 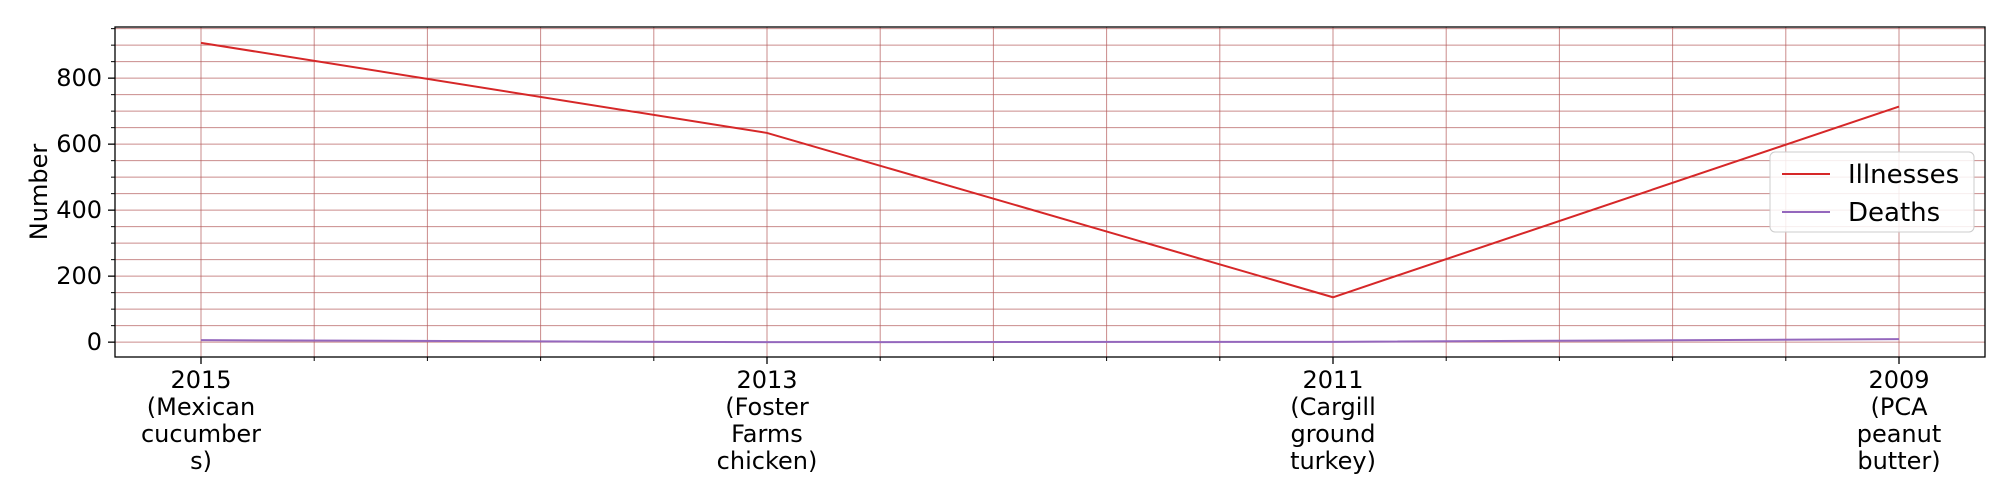 What do you see at coordinates (79, 210) in the screenshot?
I see `y-tick-label: 400` at bounding box center [79, 210].